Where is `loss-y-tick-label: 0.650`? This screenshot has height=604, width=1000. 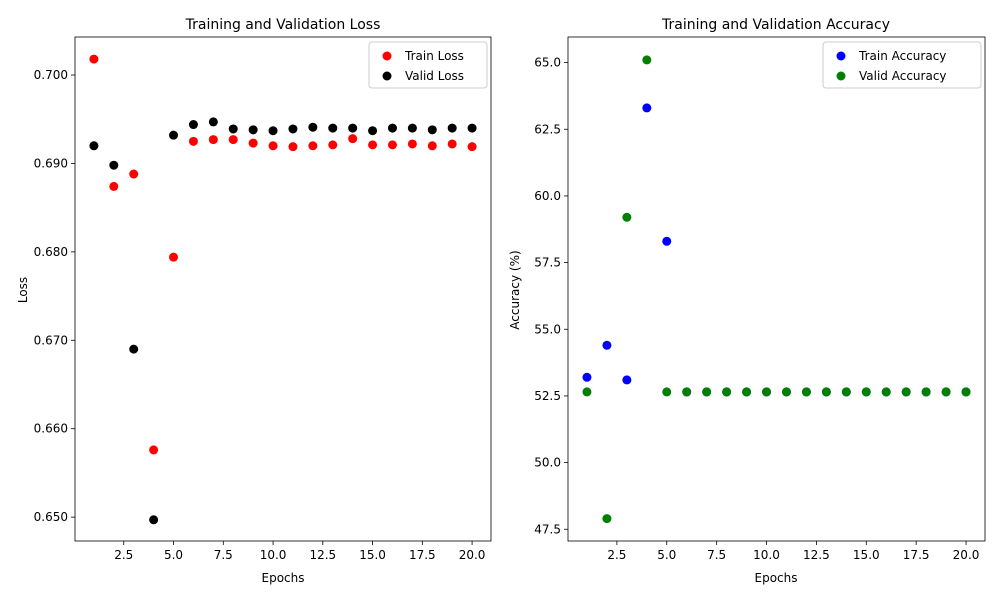
loss-y-tick-label: 0.650 is located at coordinates (51, 517).